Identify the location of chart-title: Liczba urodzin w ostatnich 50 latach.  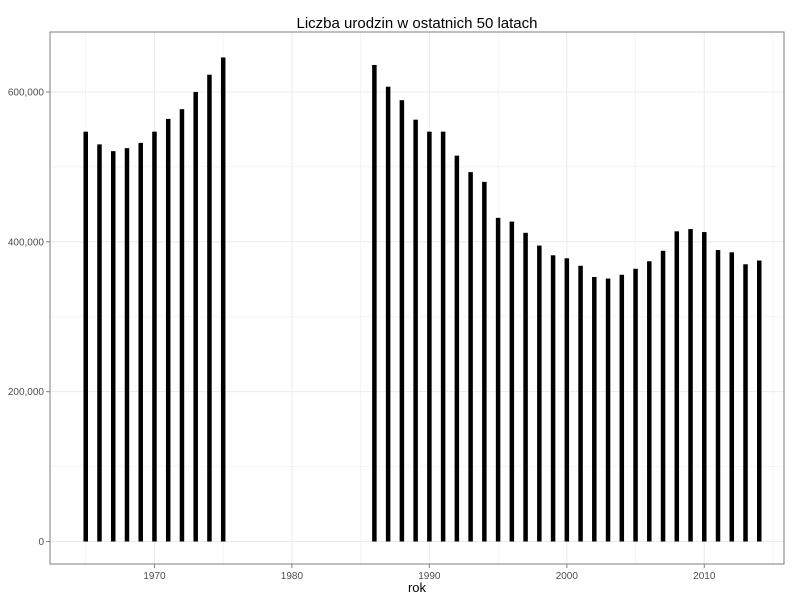
(417, 23).